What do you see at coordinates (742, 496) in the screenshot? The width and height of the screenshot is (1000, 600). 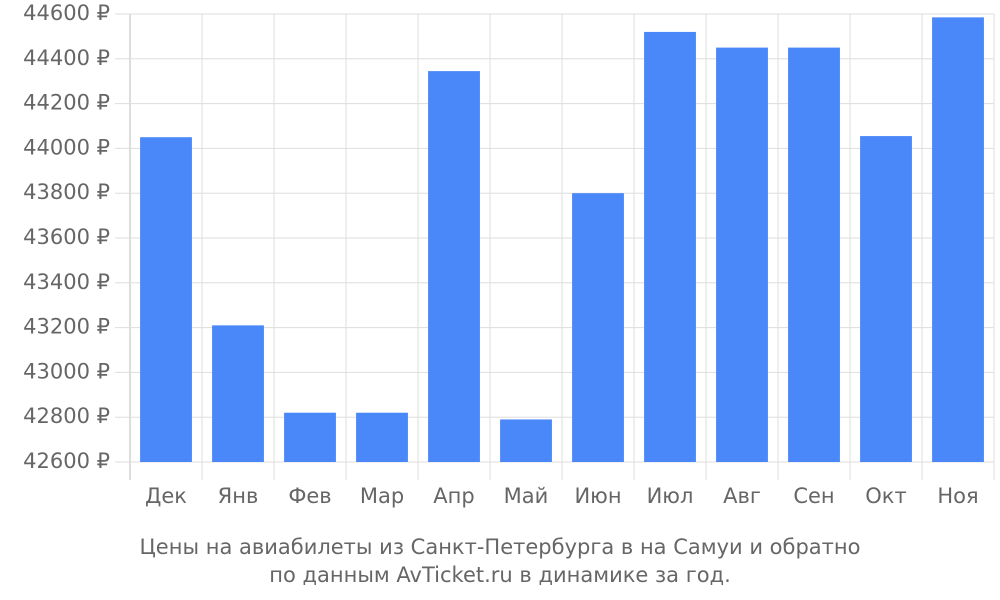 I see `x-tick-label: Авг` at bounding box center [742, 496].